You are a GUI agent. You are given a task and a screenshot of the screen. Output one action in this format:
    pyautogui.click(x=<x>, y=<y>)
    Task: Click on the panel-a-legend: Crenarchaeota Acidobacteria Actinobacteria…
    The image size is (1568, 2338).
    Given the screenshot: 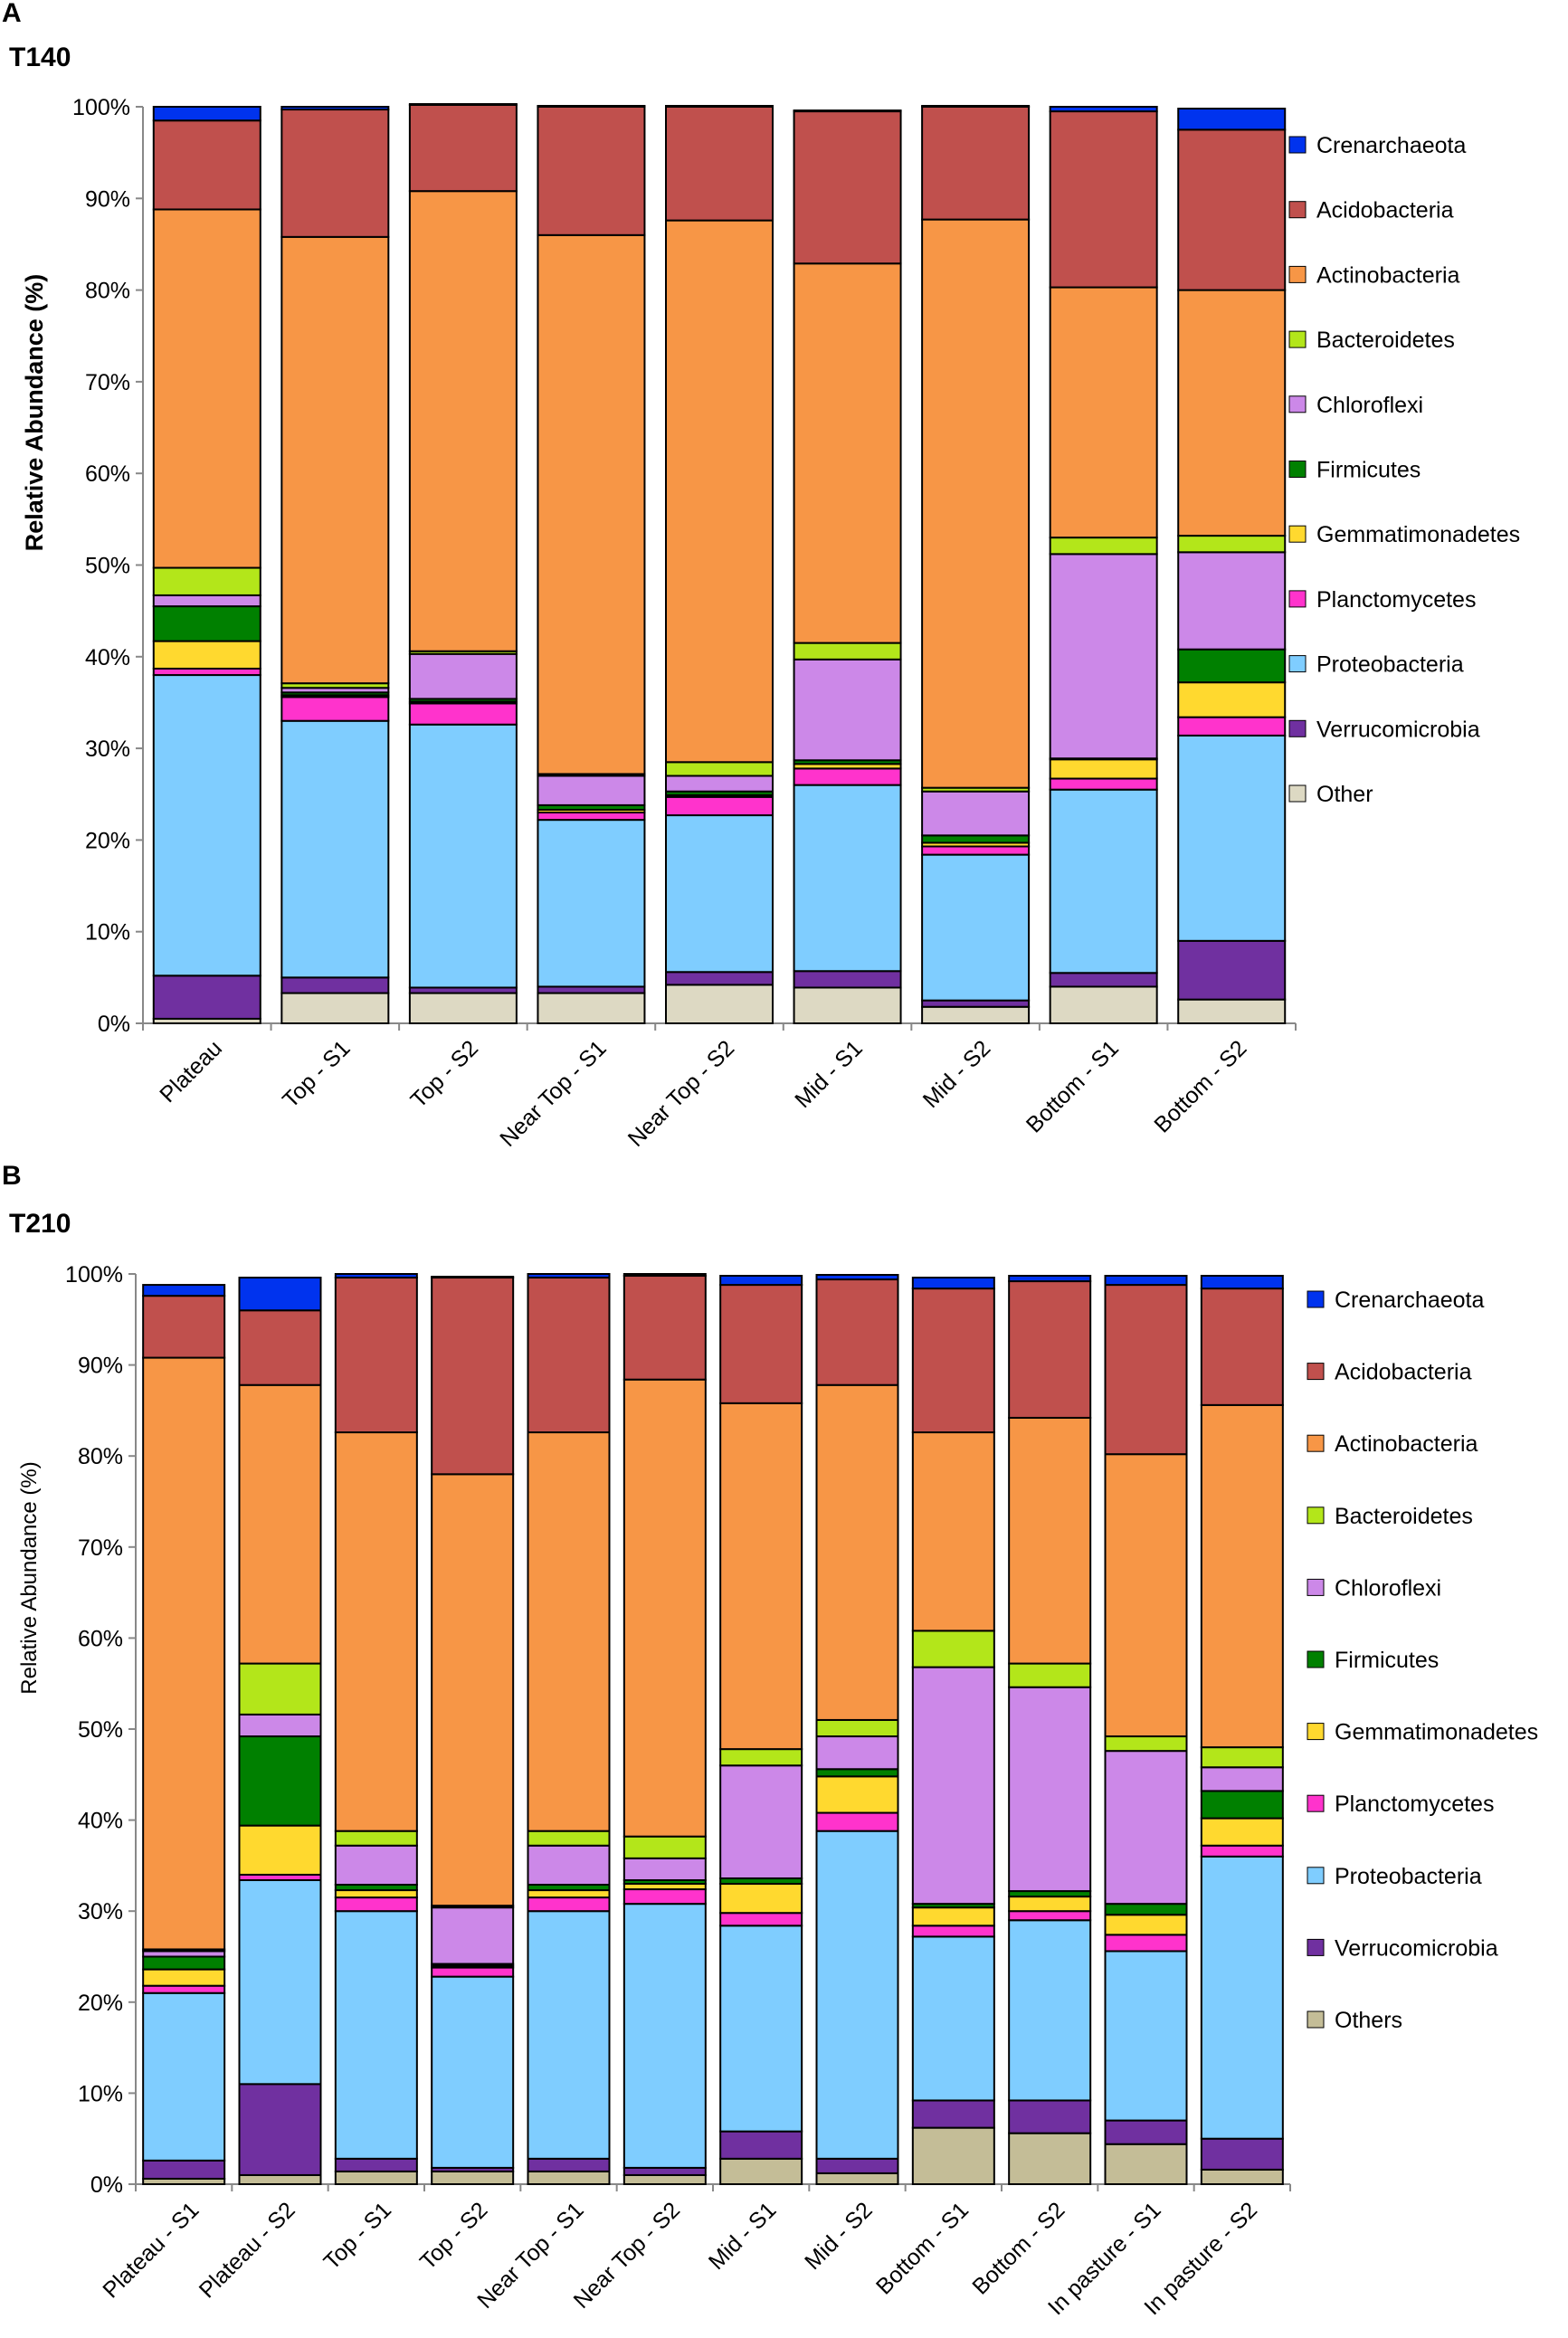 What is the action you would take?
    pyautogui.click(x=1404, y=470)
    